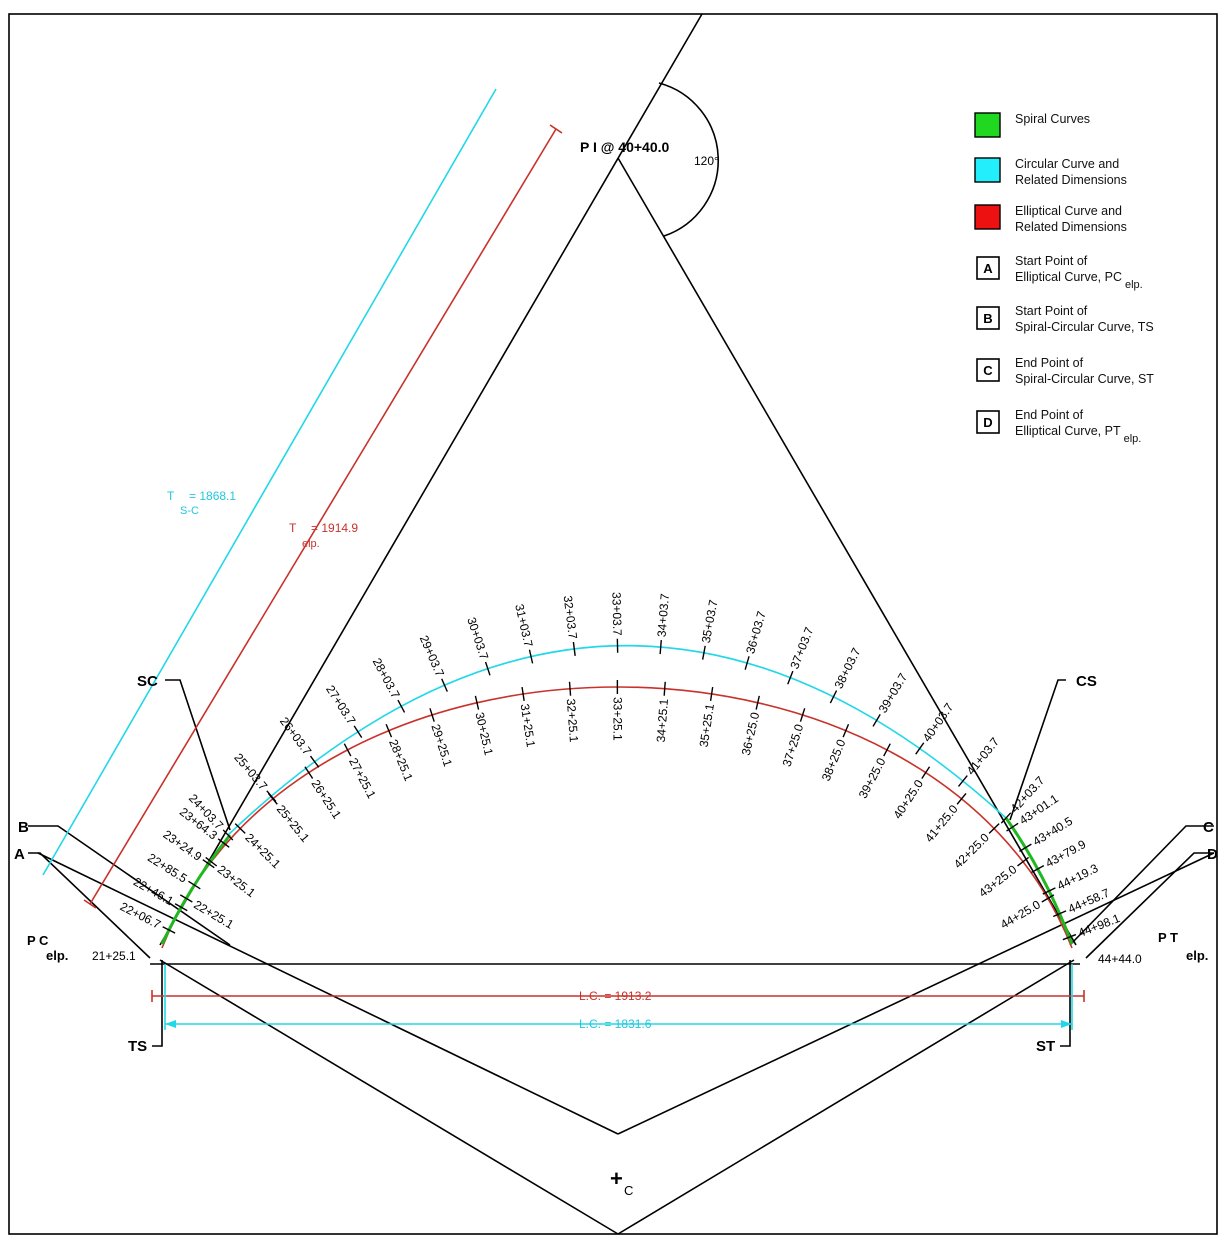 This screenshot has width=1226, height=1242. I want to click on left-spiral-station-label: 22+06.7, so click(141, 915).